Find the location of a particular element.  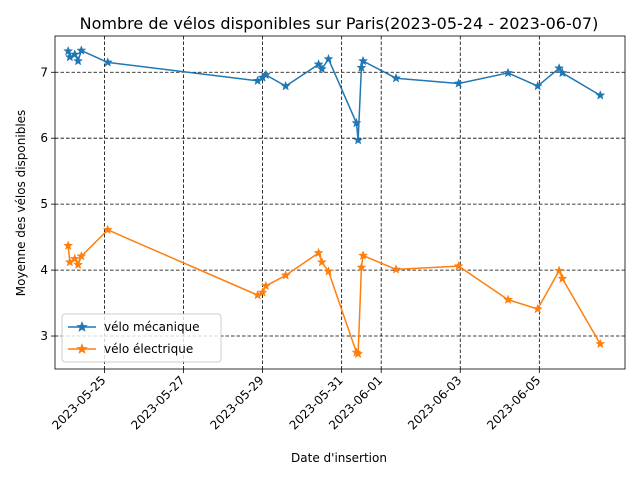

legend: vélo mécanique vélo électrique is located at coordinates (141, 338).